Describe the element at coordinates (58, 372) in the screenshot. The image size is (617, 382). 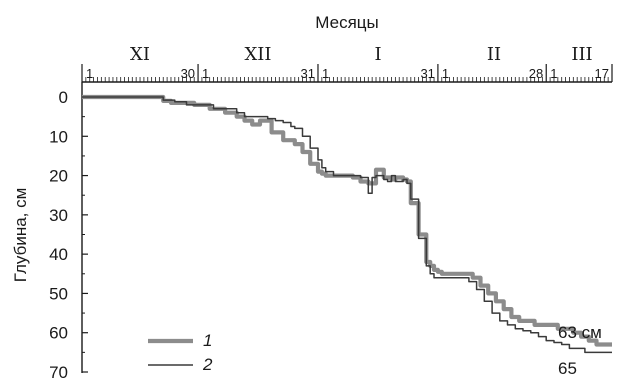
I see `y-tick-label: 70` at that location.